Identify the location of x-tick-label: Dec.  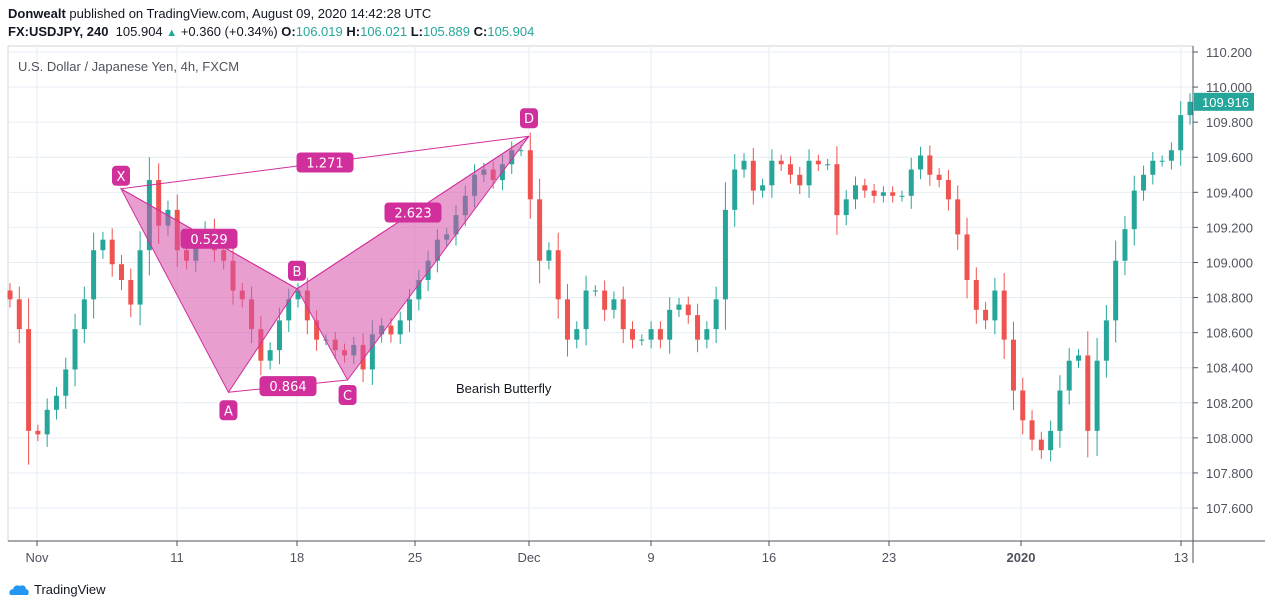
(529, 557).